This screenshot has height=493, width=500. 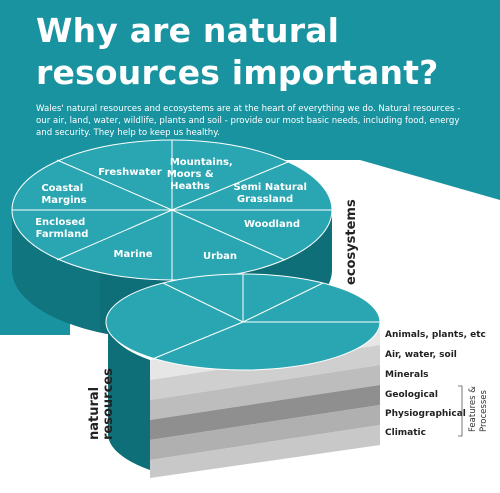 What do you see at coordinates (351, 242) in the screenshot?
I see `ecosystems-title: ecosystems` at bounding box center [351, 242].